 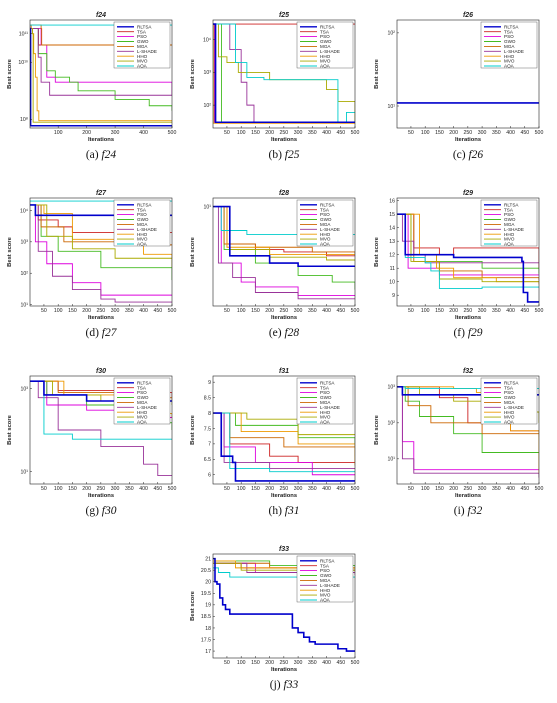 I want to click on y-tick-label: 15, so click(x=392, y=215).